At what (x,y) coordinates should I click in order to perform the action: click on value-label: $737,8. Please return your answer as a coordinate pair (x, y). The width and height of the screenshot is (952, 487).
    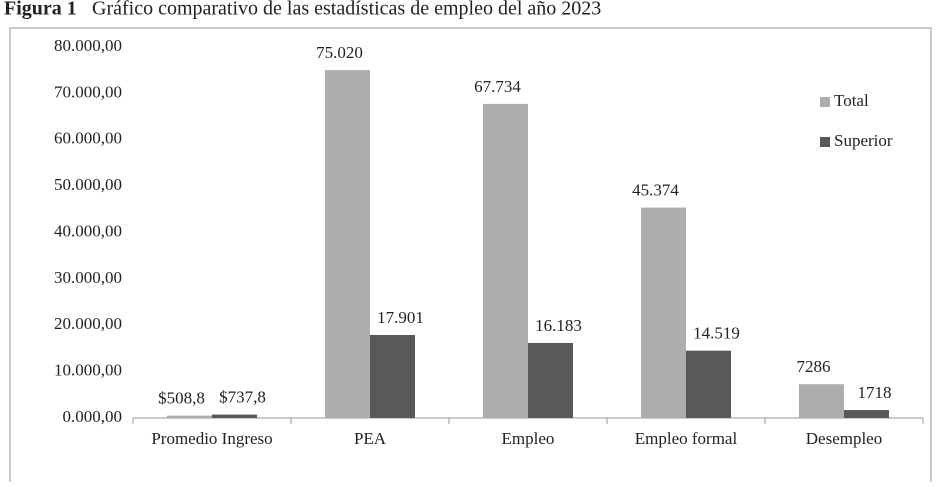
    Looking at the image, I should click on (242, 396).